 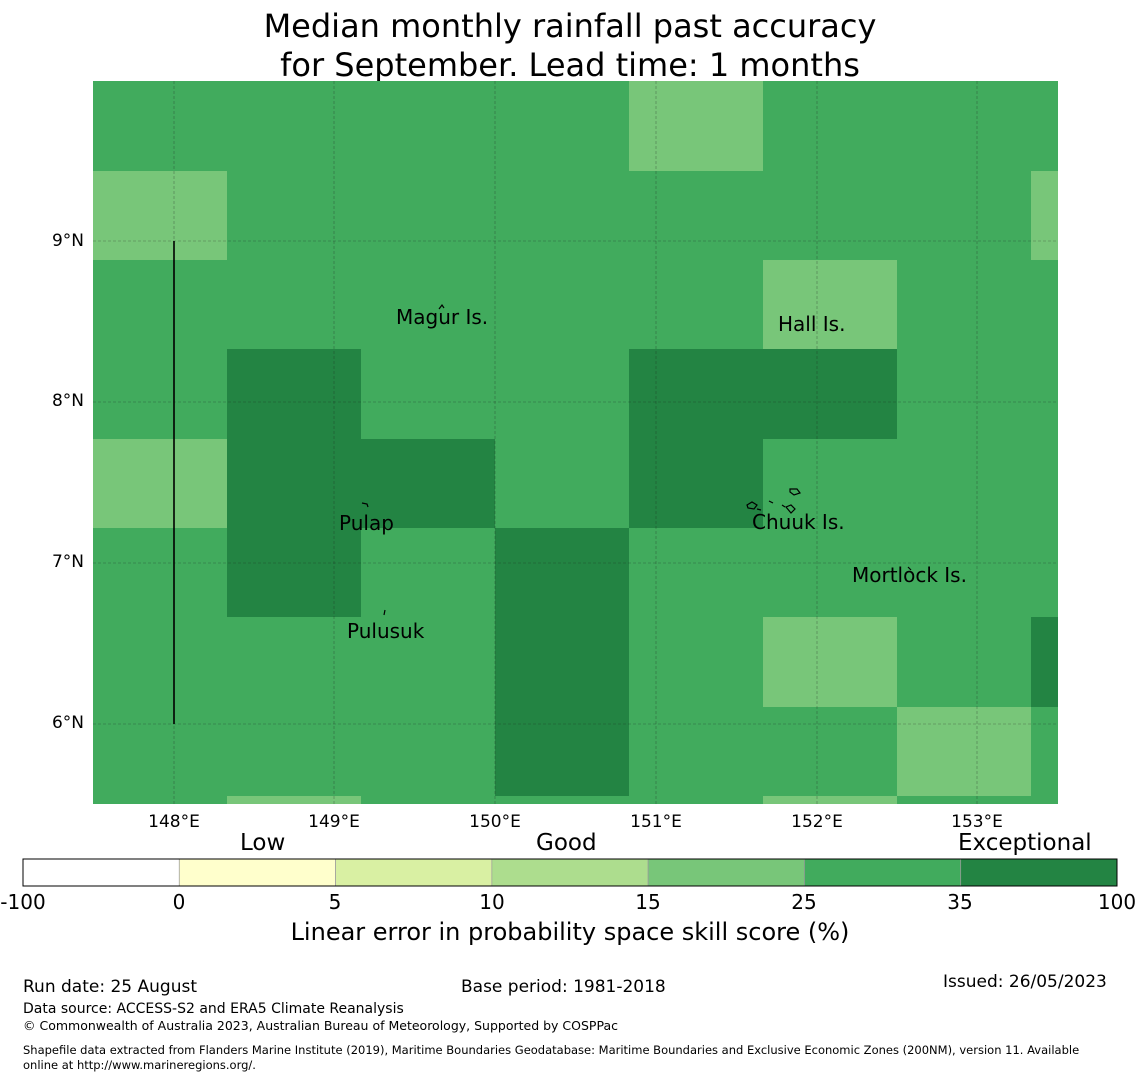 What do you see at coordinates (817, 822) in the screenshot?
I see `x-tick-label: 152°E` at bounding box center [817, 822].